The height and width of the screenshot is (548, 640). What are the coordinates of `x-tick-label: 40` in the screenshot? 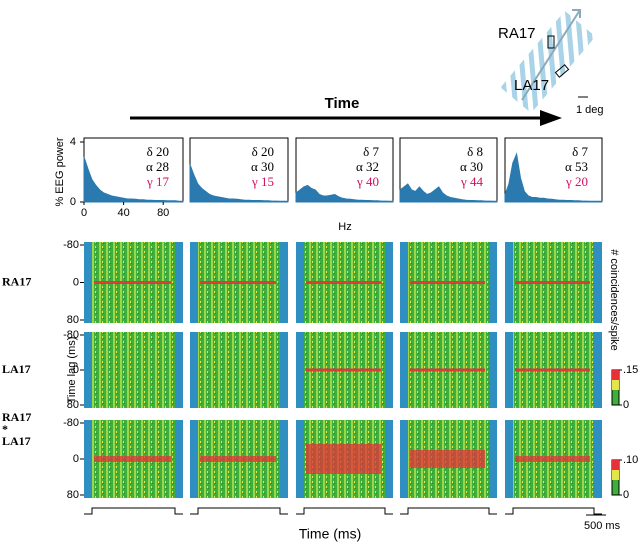 It's located at (123, 213).